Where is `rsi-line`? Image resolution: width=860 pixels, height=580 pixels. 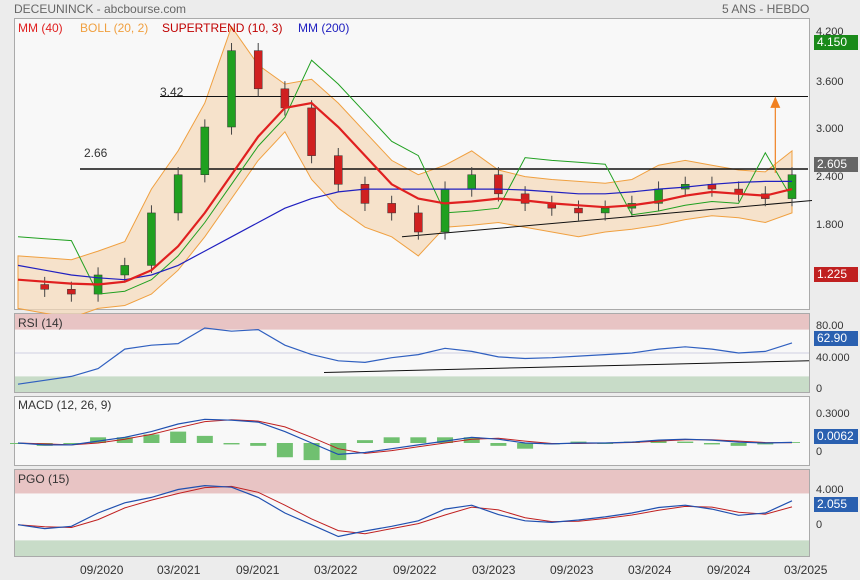 rsi-line is located at coordinates (405, 356).